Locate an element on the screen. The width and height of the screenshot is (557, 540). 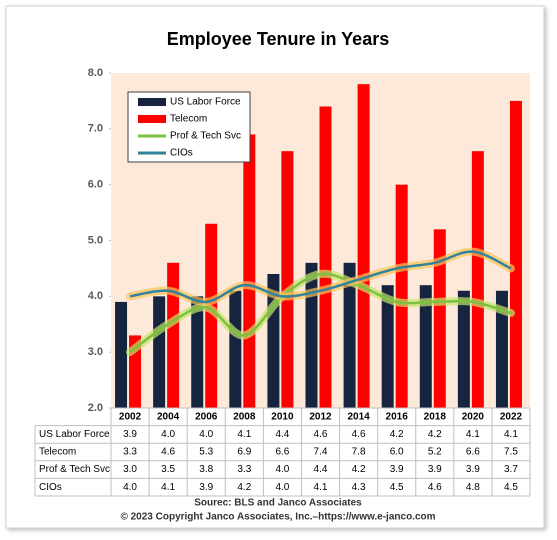
x-tick-label: 2016 is located at coordinates (397, 416).